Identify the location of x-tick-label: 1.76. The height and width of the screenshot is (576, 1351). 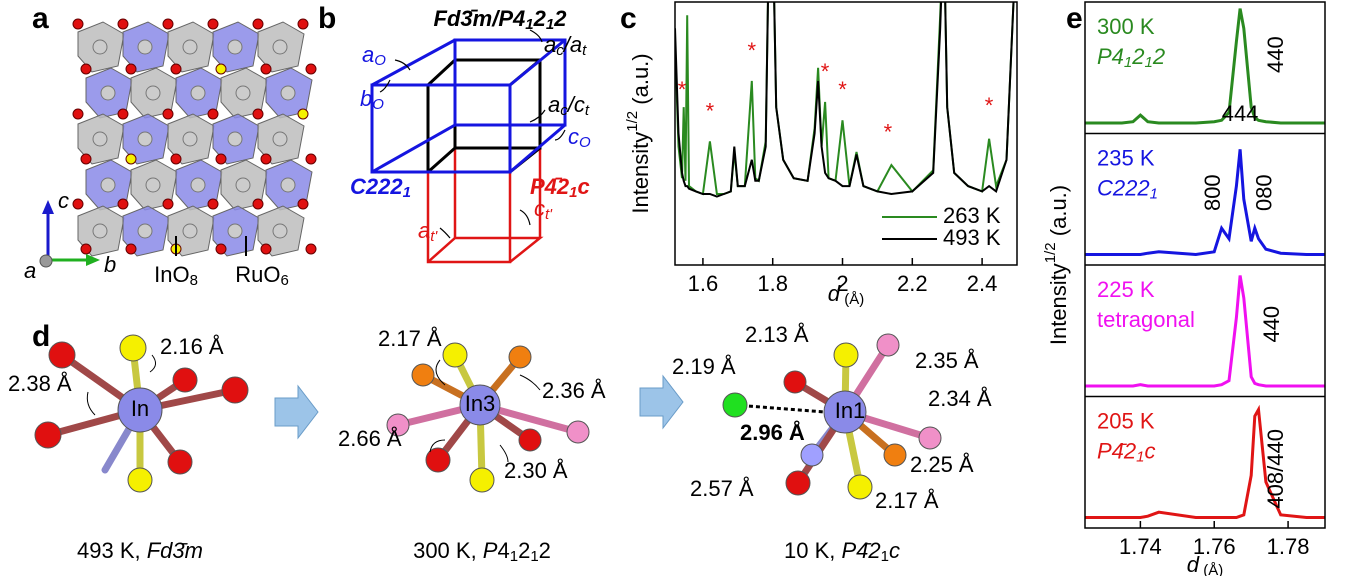
(1214, 546).